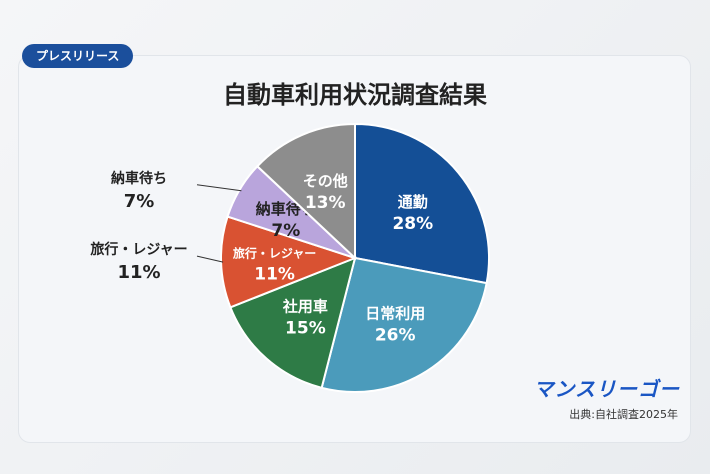 The height and width of the screenshot is (474, 710). I want to click on callout-value-4: 7%, so click(139, 201).